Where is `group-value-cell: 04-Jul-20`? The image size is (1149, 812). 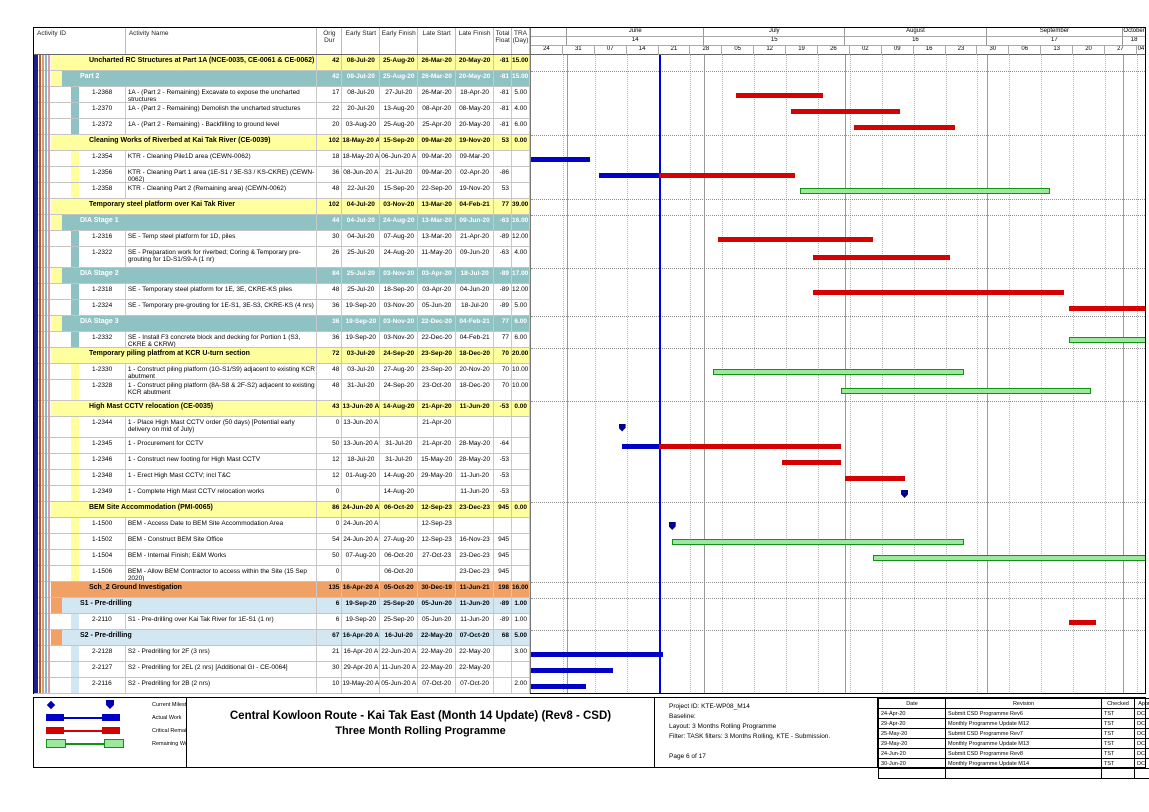
group-value-cell: 04-Jul-20 is located at coordinates (361, 206).